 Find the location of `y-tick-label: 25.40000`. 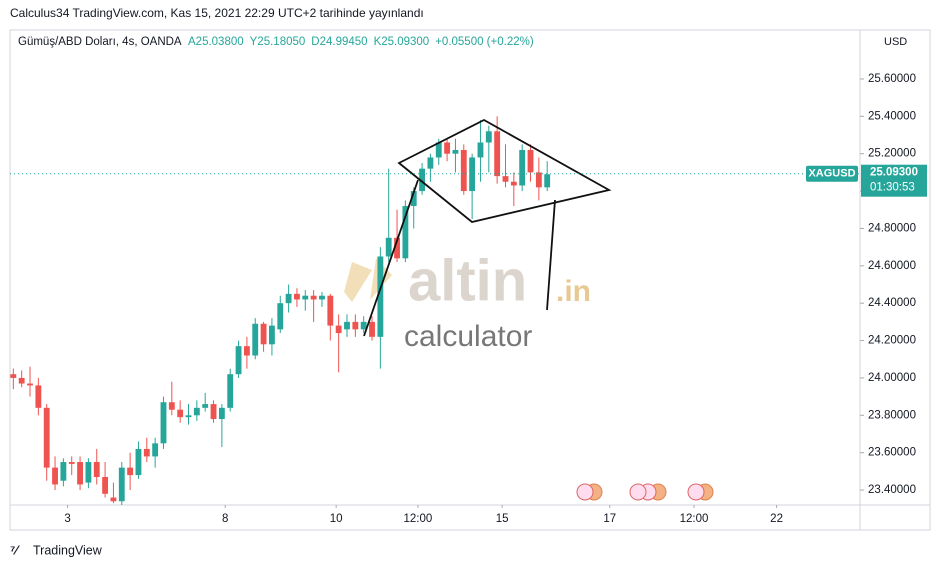

y-tick-label: 25.40000 is located at coordinates (892, 116).